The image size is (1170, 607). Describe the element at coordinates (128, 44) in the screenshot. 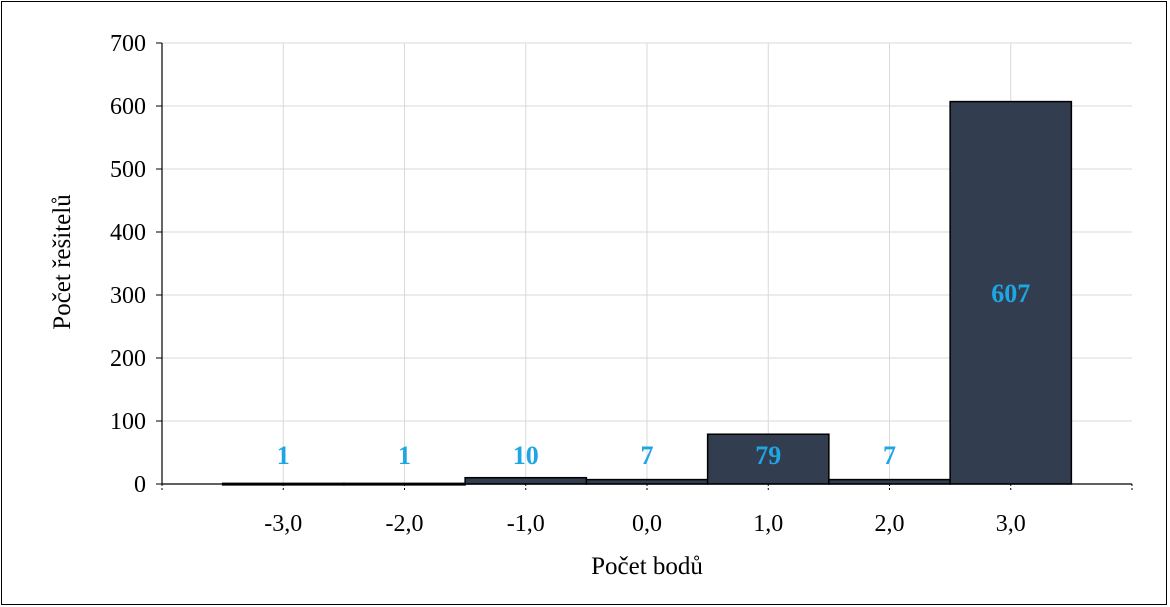

I see `y-tick-label: 700` at that location.